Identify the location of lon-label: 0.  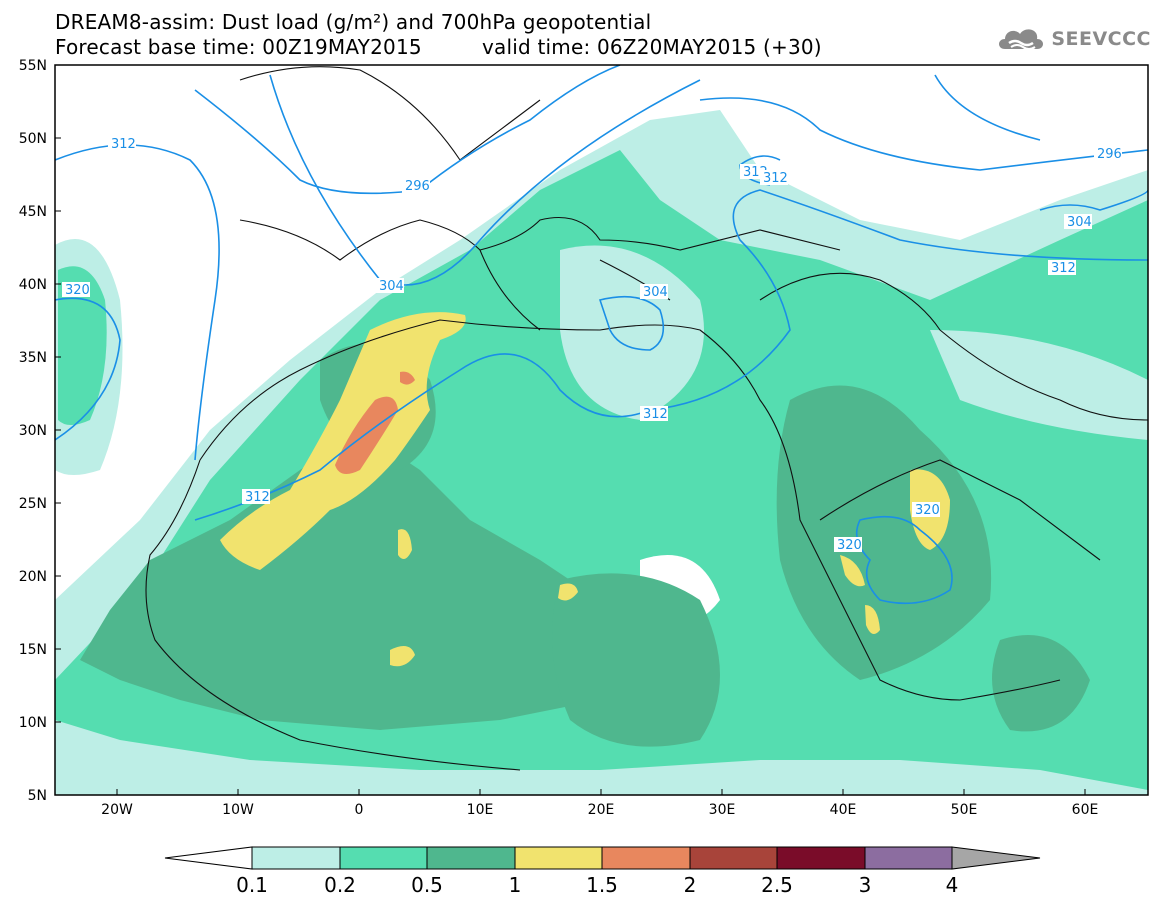
(359, 810).